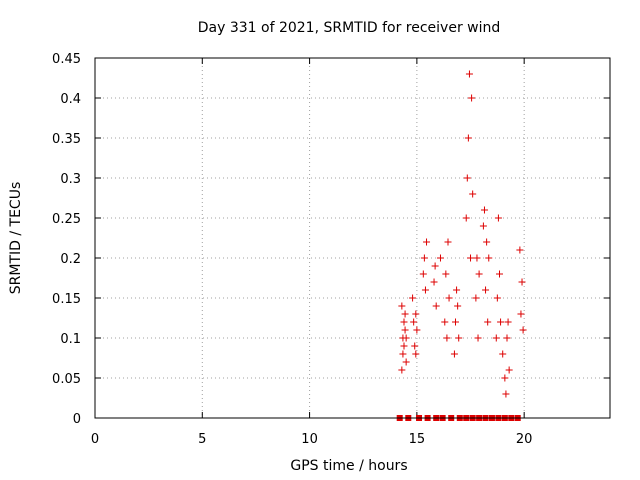  I want to click on y-tick-label: 0.2, so click(70, 259).